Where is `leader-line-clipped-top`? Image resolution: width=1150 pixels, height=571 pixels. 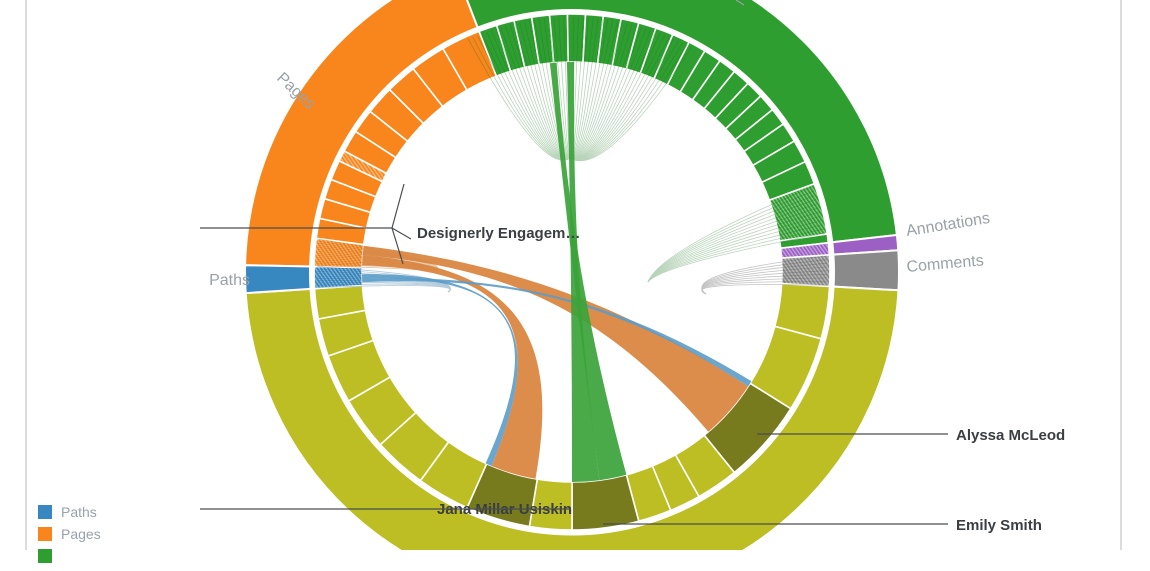 leader-line-clipped-top is located at coordinates (740, 3).